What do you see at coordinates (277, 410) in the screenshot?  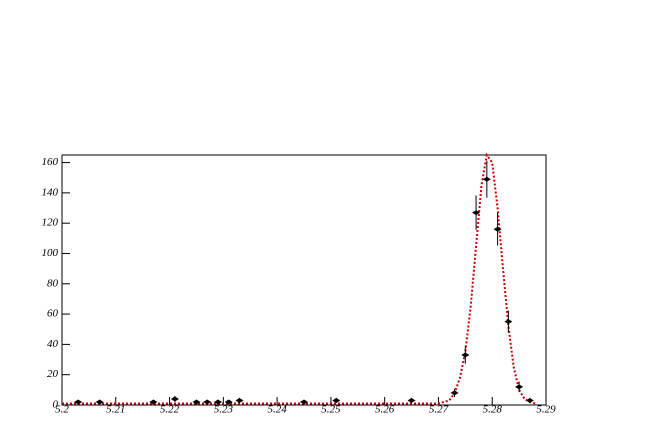 I see `x-tick-label: 5.24` at bounding box center [277, 410].